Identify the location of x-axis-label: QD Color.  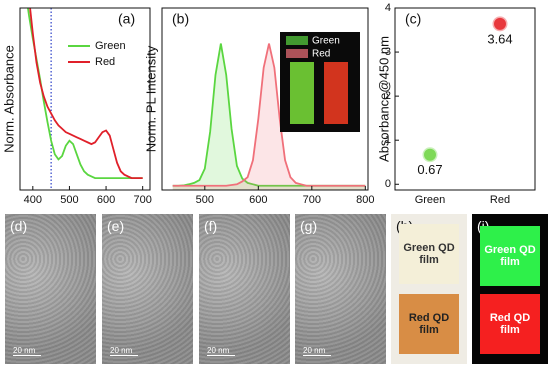
(465, 209).